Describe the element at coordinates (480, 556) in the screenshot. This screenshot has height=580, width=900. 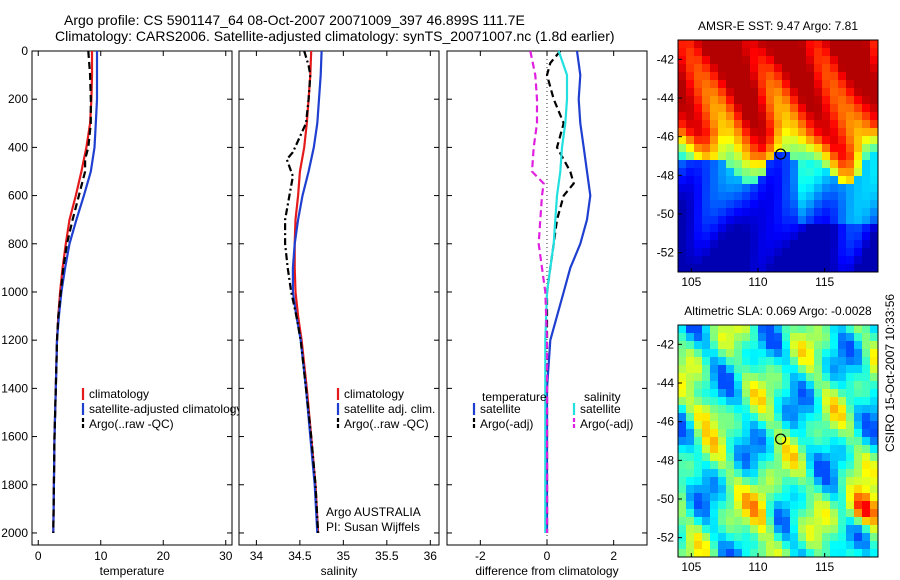
I see `x-tick-label: -2` at that location.